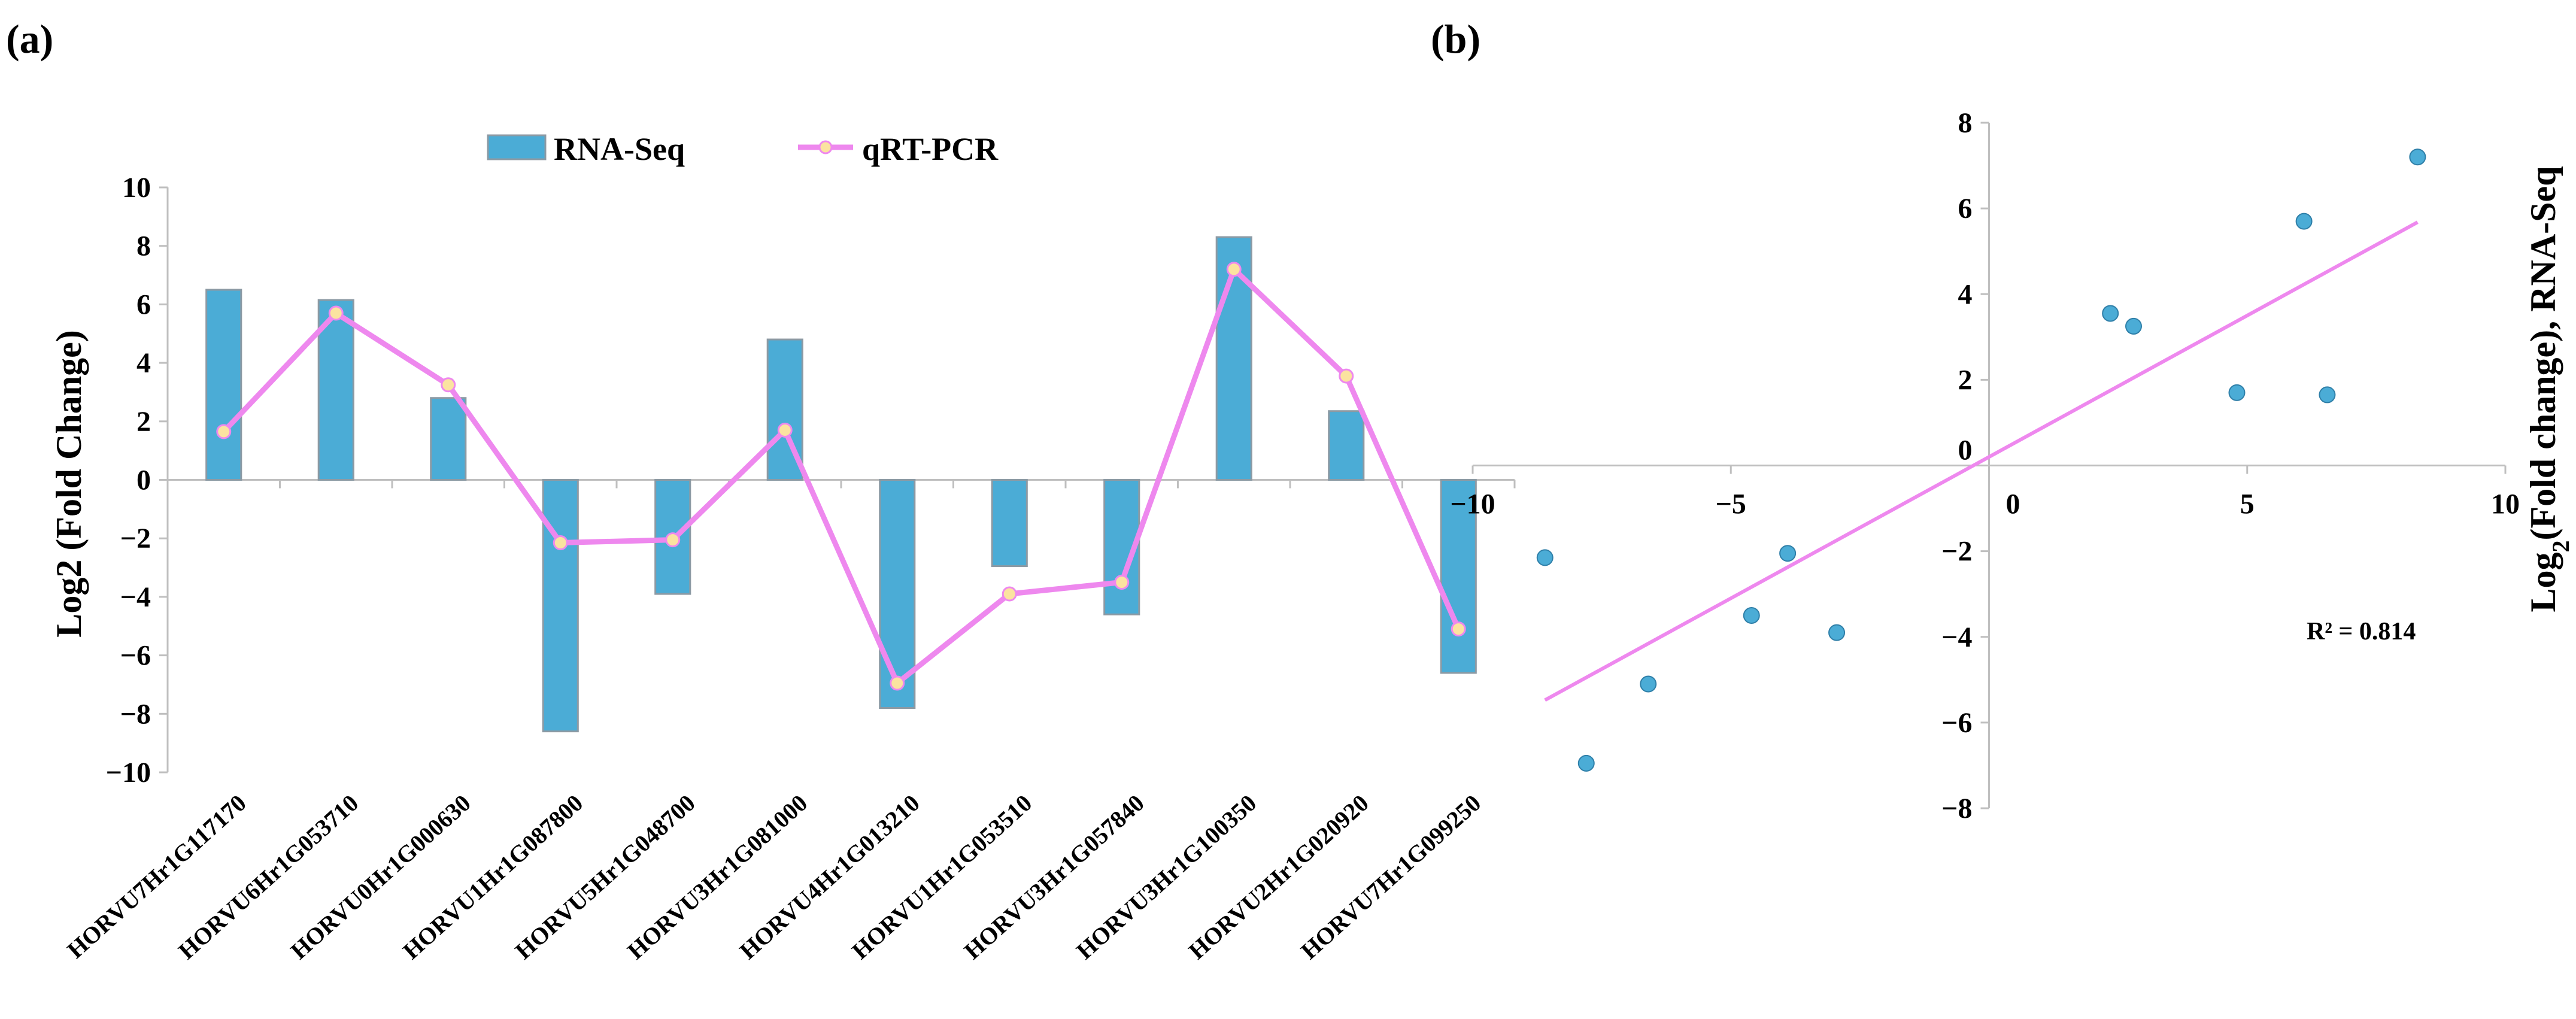  What do you see at coordinates (517, 147) in the screenshot?
I see `legend-rna-seq-swatch` at bounding box center [517, 147].